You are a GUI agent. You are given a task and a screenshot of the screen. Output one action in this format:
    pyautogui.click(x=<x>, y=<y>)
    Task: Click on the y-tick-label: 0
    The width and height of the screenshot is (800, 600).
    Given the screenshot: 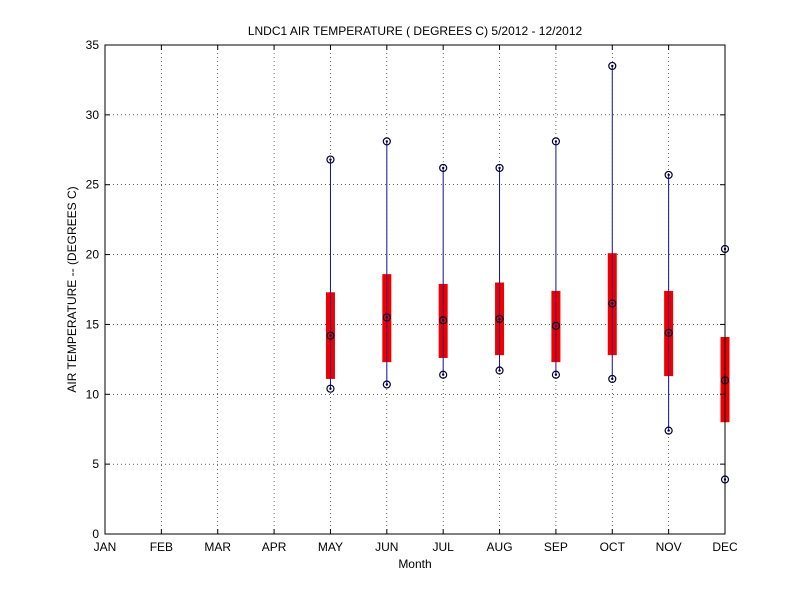 What is the action you would take?
    pyautogui.click(x=95, y=534)
    